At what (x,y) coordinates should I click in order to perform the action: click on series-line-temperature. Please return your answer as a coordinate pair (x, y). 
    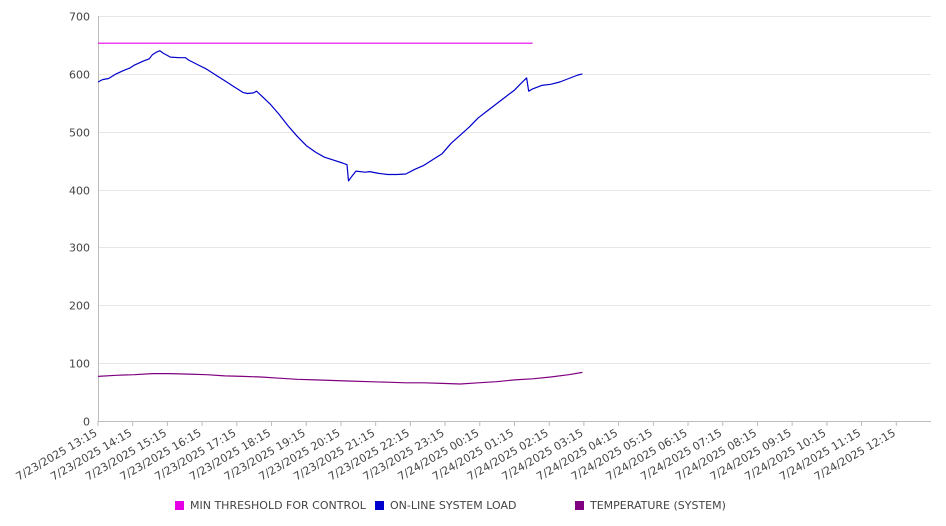
    Looking at the image, I should click on (340, 378).